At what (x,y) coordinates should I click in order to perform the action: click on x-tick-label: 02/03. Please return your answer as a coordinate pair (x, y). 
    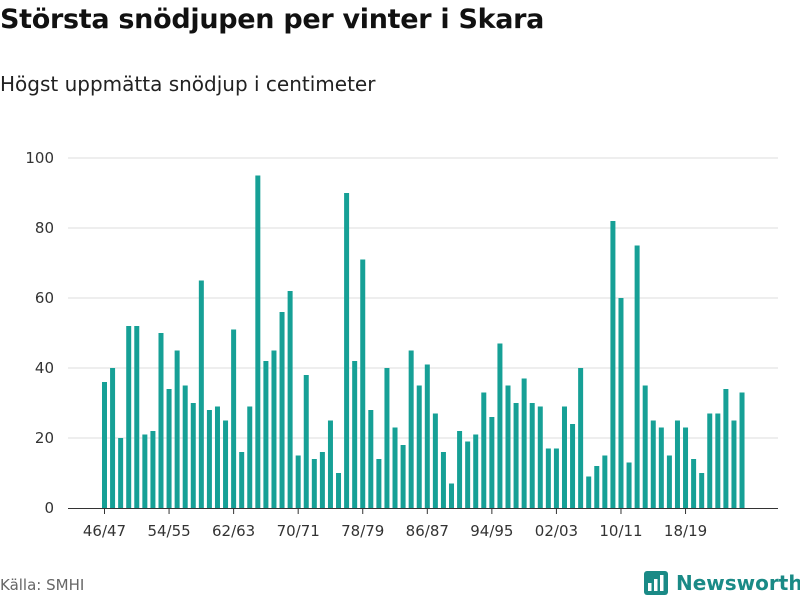
    Looking at the image, I should click on (556, 531).